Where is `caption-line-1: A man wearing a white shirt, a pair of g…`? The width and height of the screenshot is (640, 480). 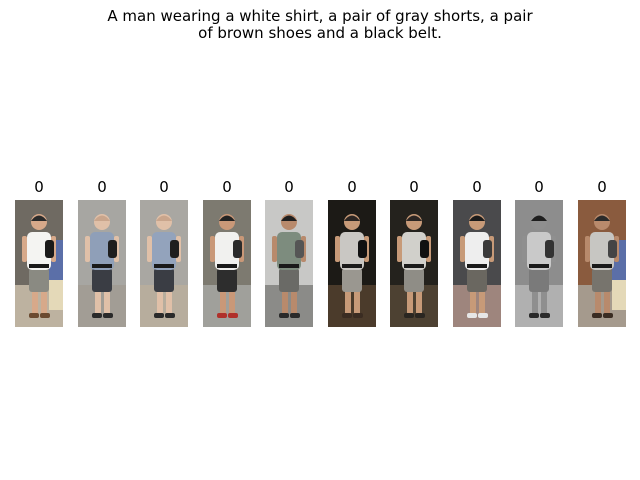 caption-line-1: A man wearing a white shirt, a pair of g… is located at coordinates (320, 16).